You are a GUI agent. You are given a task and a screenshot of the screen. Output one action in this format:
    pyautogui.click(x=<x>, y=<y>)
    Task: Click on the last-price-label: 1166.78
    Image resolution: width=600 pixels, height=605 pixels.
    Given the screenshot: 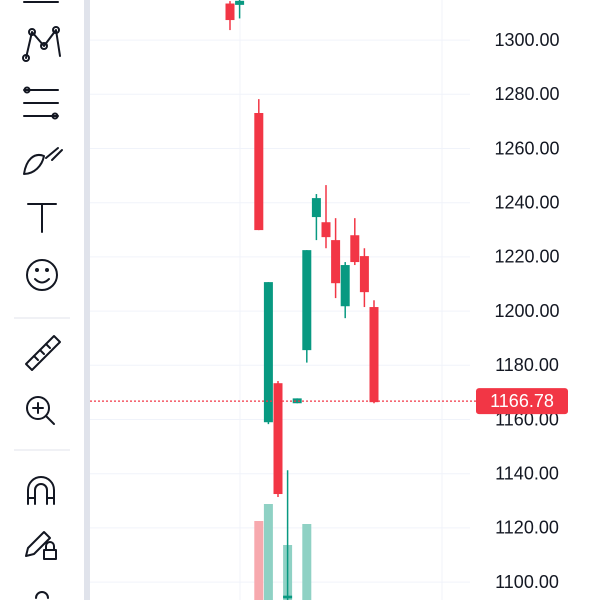 What is the action you would take?
    pyautogui.click(x=522, y=401)
    